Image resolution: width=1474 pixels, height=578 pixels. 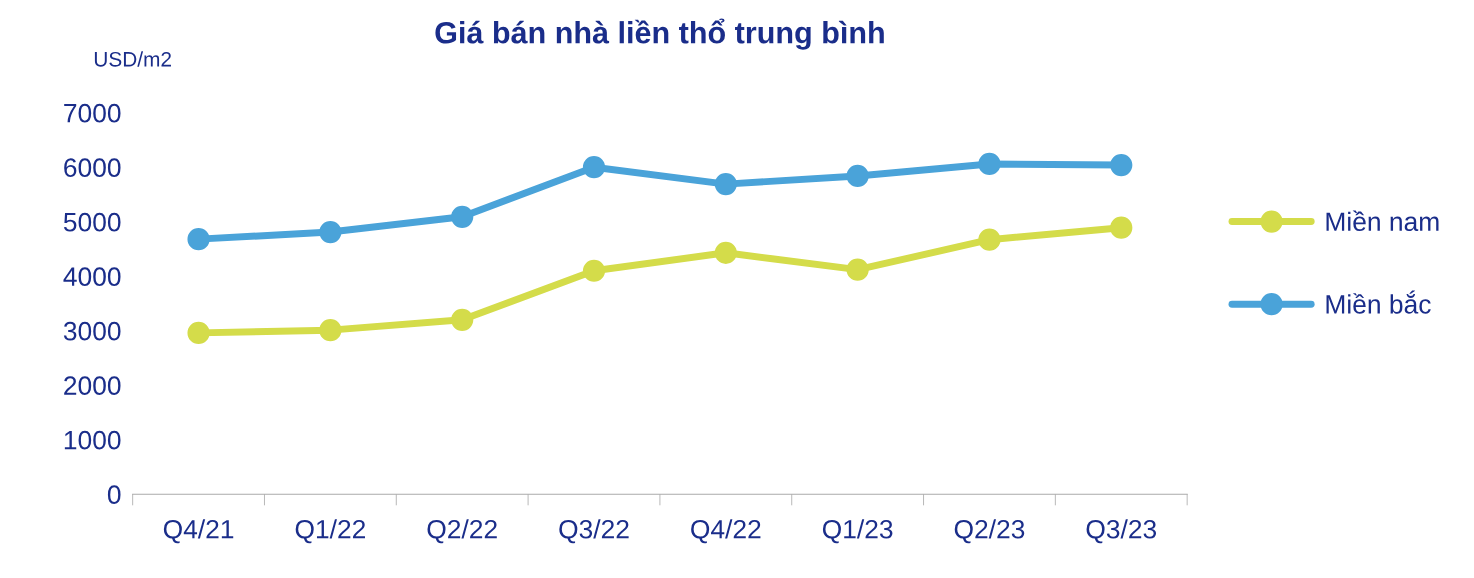 What do you see at coordinates (92, 331) in the screenshot?
I see `y-tick-label: 3000` at bounding box center [92, 331].